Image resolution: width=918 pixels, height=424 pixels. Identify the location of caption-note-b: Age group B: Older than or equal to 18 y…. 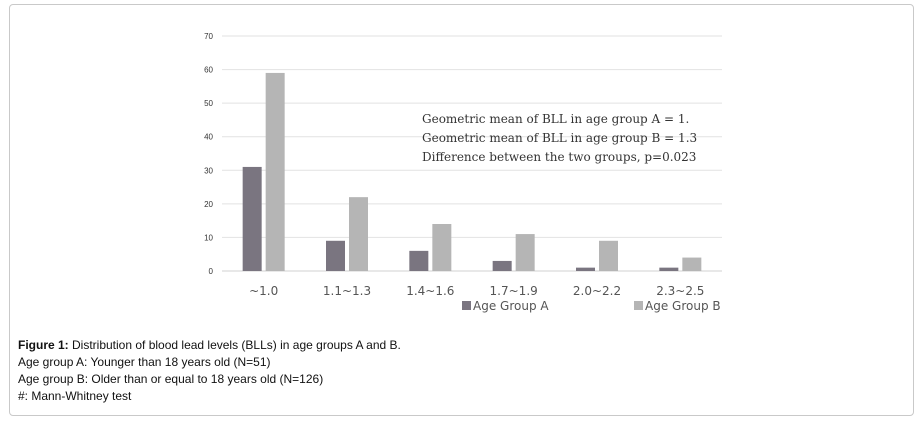
(171, 379).